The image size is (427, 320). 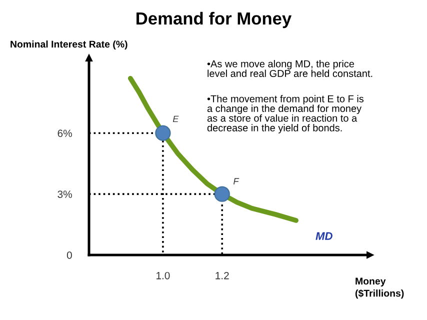 I want to click on x-axis-title: Money ($Trillions), so click(x=379, y=288).